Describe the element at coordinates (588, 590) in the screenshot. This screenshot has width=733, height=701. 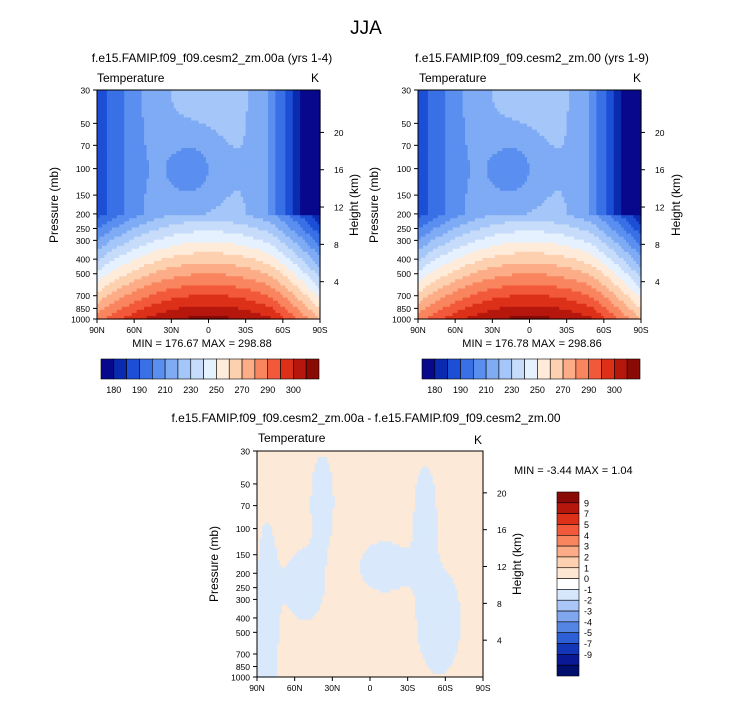
I see `colorbar-label: -1` at that location.